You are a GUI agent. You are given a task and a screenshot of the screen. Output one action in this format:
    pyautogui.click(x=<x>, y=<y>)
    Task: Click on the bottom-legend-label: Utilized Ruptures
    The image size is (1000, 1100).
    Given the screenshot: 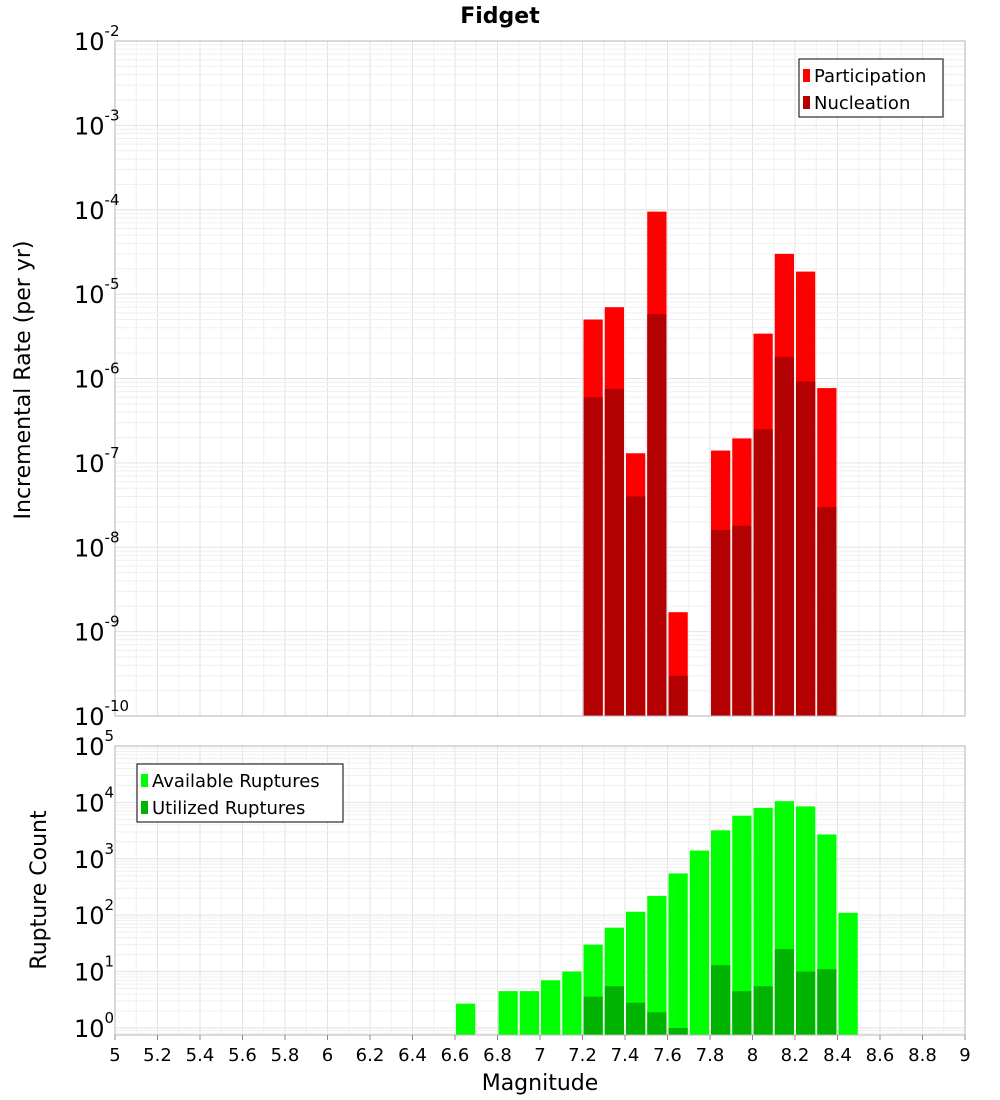 What is the action you would take?
    pyautogui.click(x=228, y=808)
    